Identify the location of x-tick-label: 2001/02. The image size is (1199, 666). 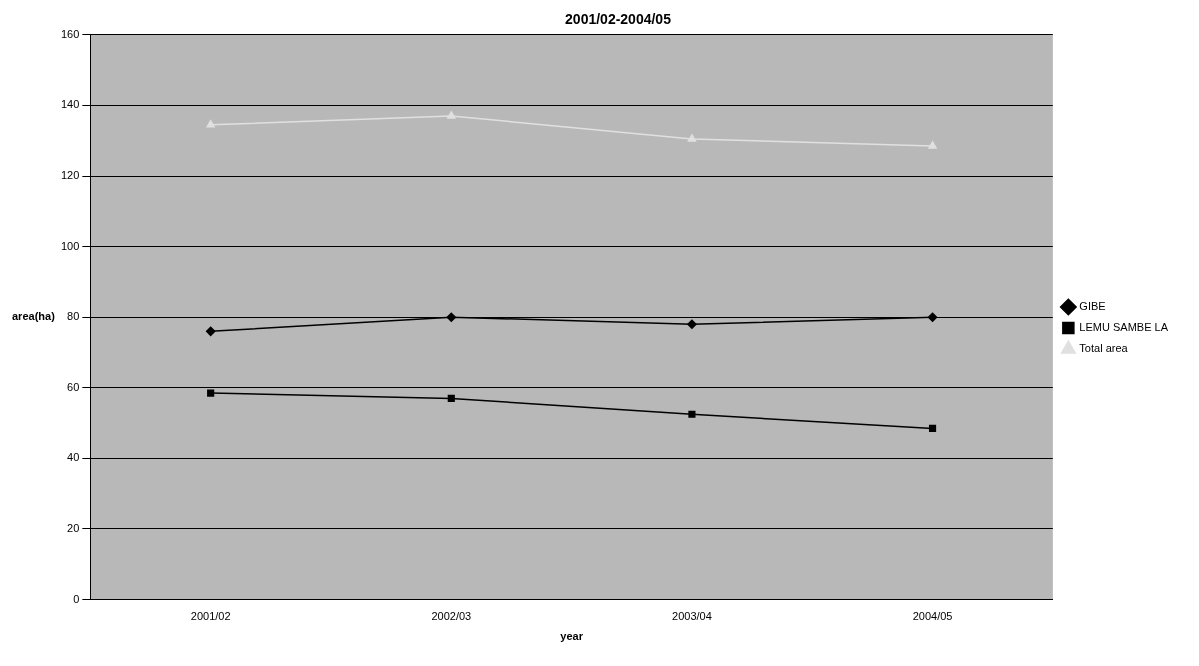
(210, 616).